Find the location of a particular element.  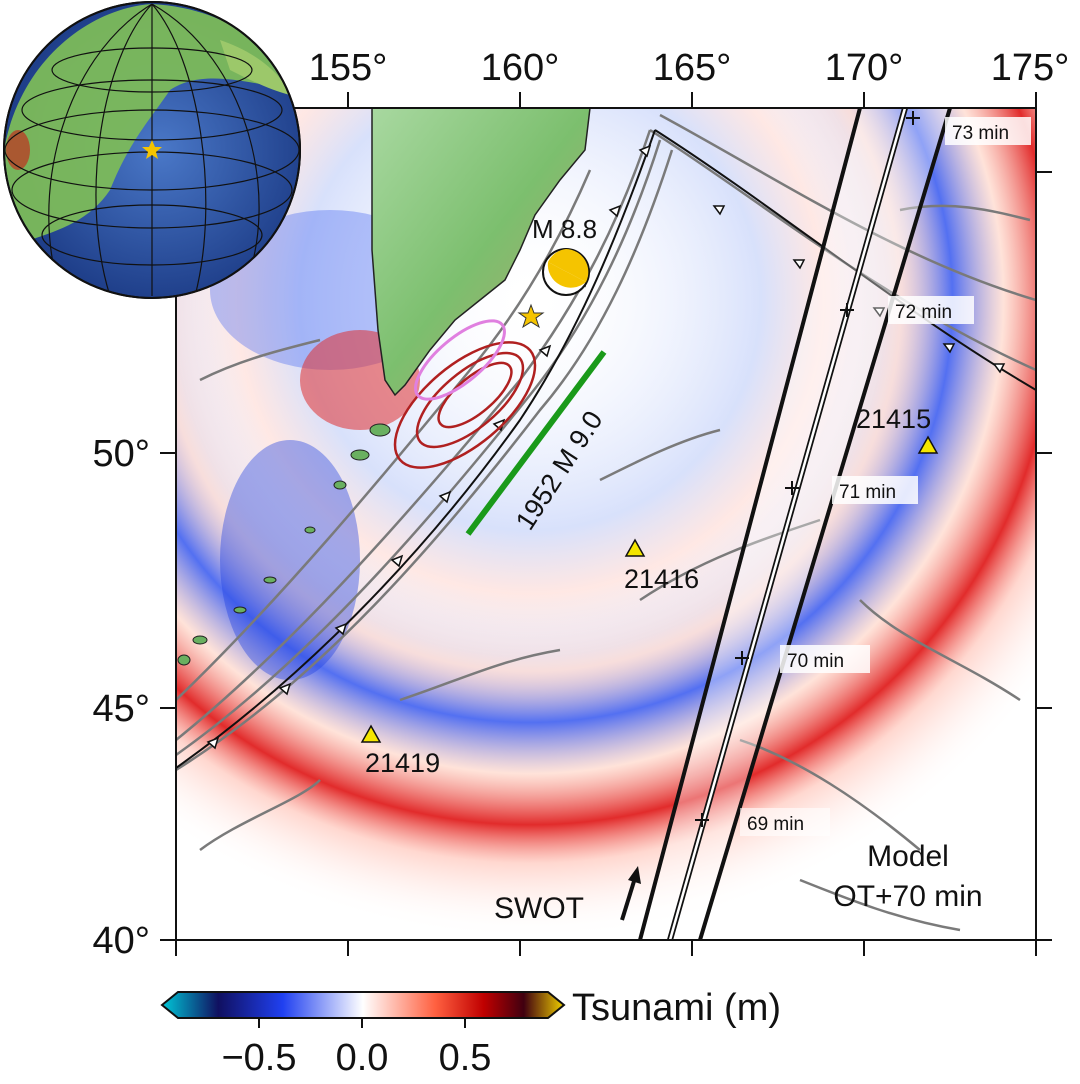

svg-text: 70 min is located at coordinates (815, 661).